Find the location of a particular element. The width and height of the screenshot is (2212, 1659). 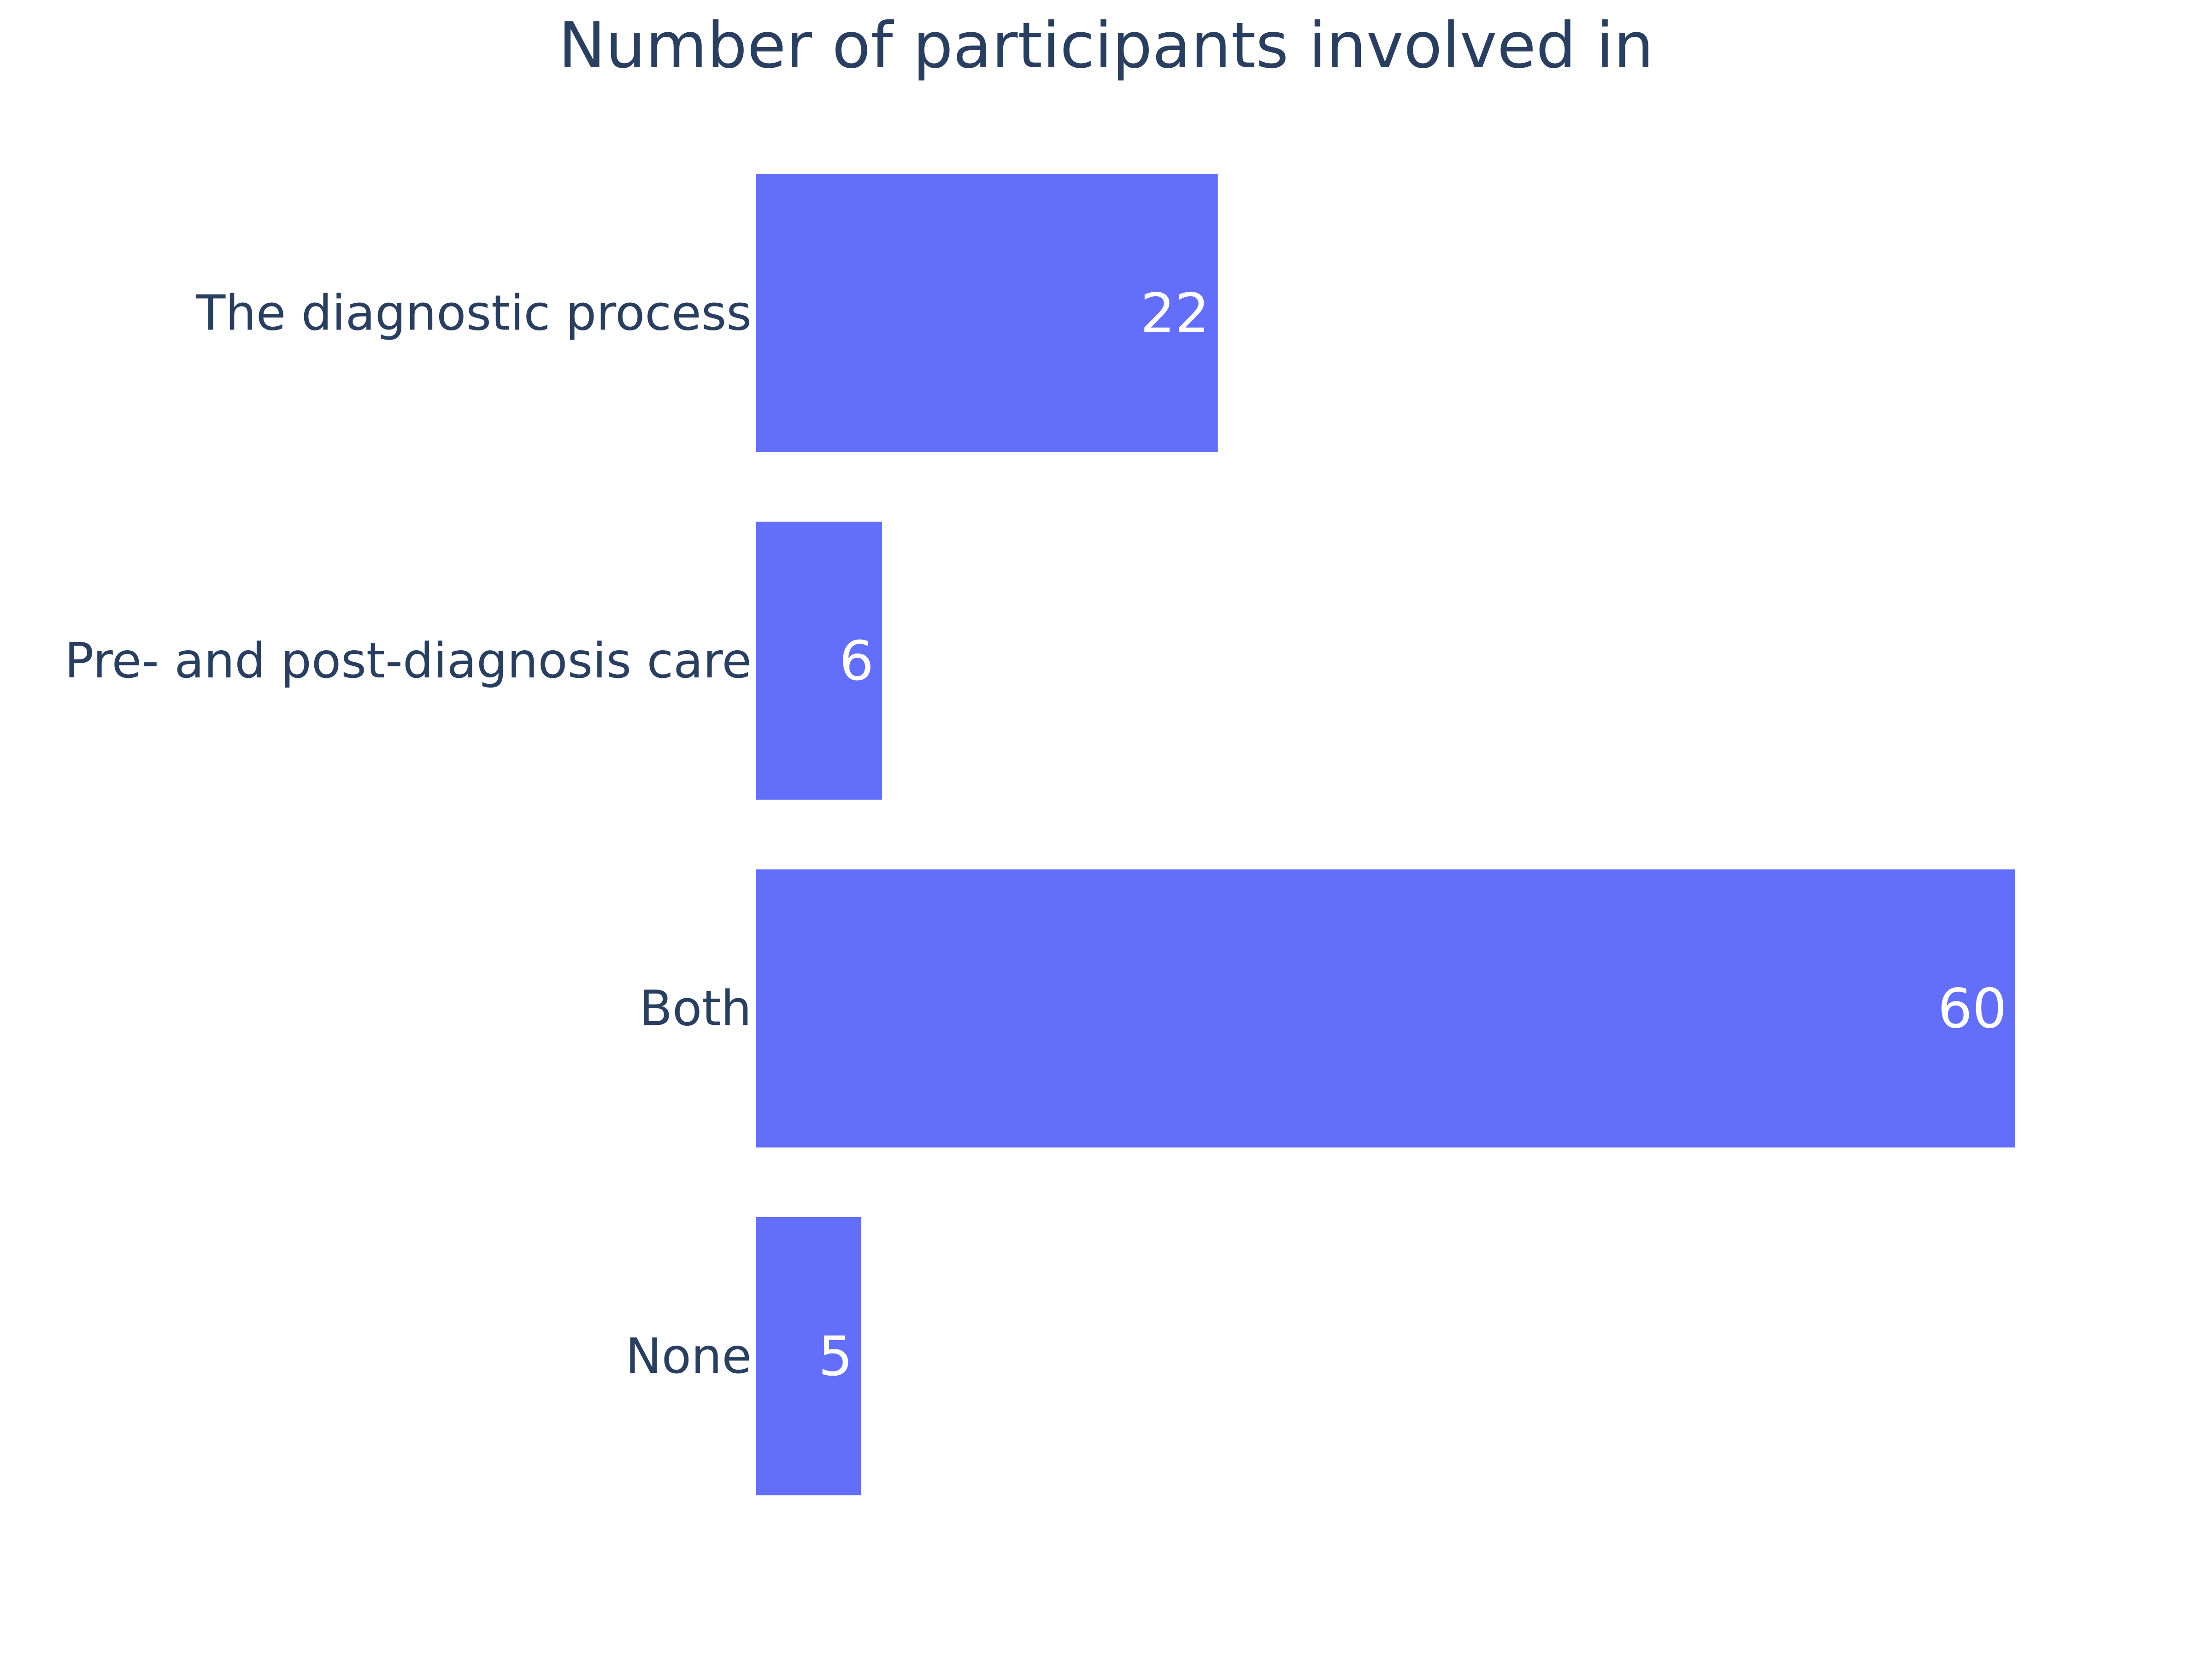

value-label: 60 is located at coordinates (1972, 1008).